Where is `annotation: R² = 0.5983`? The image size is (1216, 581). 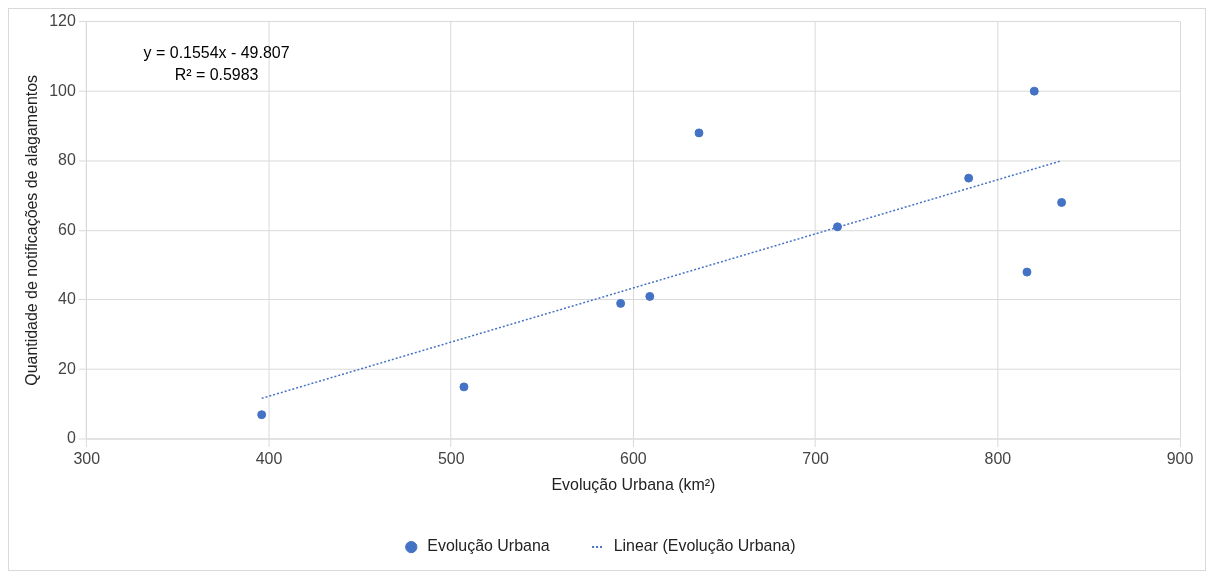 annotation: R² = 0.5983 is located at coordinates (216, 74).